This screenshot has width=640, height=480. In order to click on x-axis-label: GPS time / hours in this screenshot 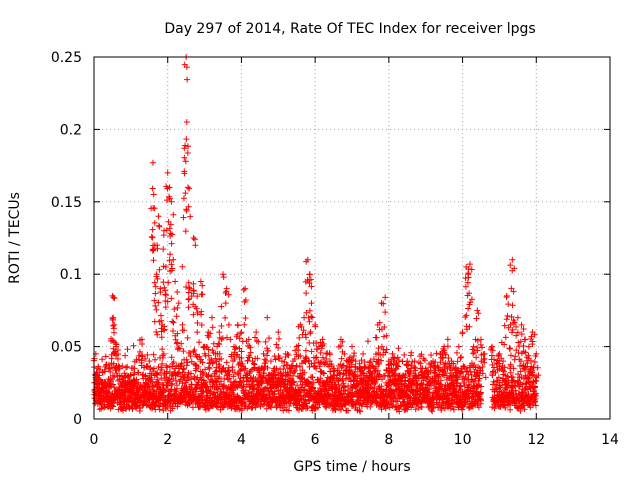, I will do `click(351, 467)`.